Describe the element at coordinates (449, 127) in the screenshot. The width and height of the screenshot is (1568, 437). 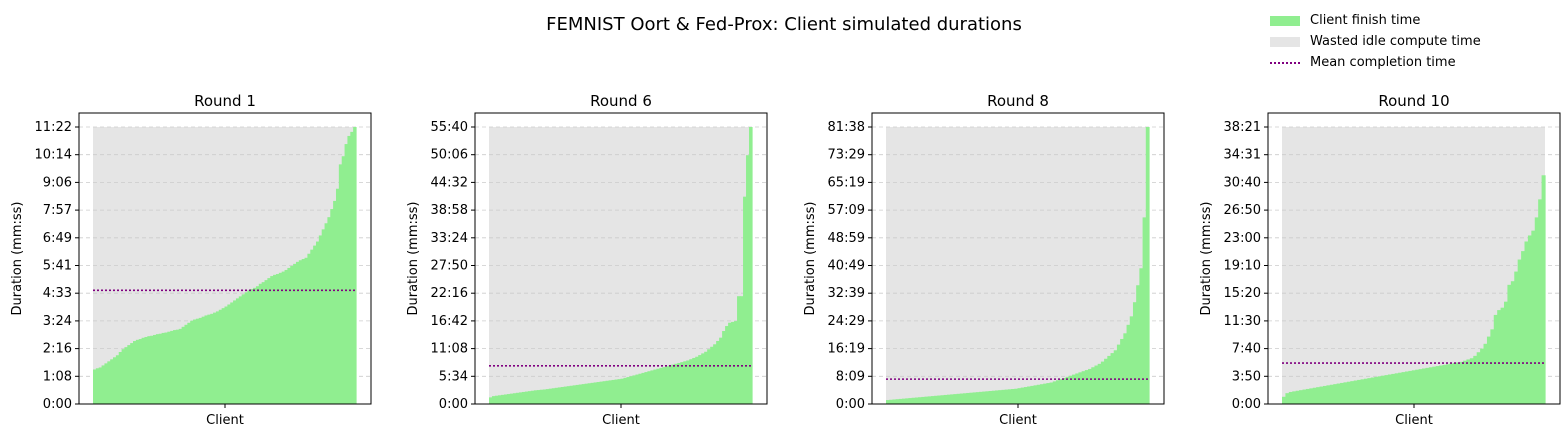
I see `y-tick-label: 55:40` at that location.